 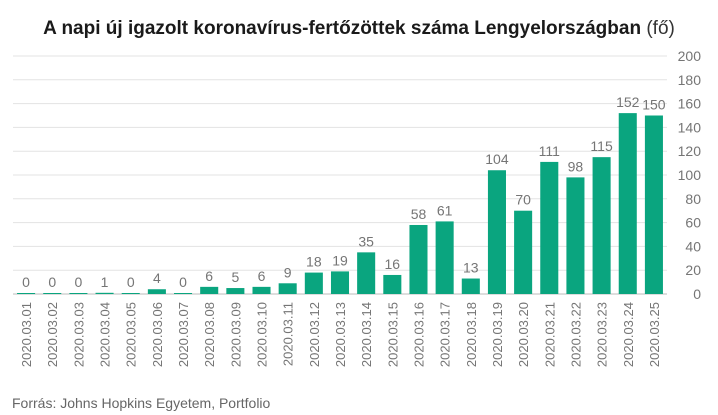 What do you see at coordinates (366, 241) in the screenshot?
I see `data-label: 35` at bounding box center [366, 241].